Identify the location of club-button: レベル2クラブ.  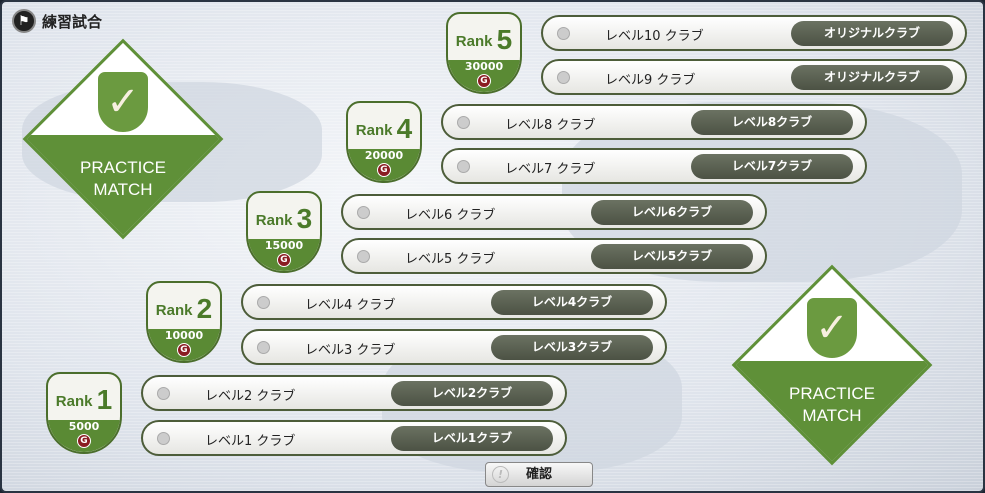
(472, 393).